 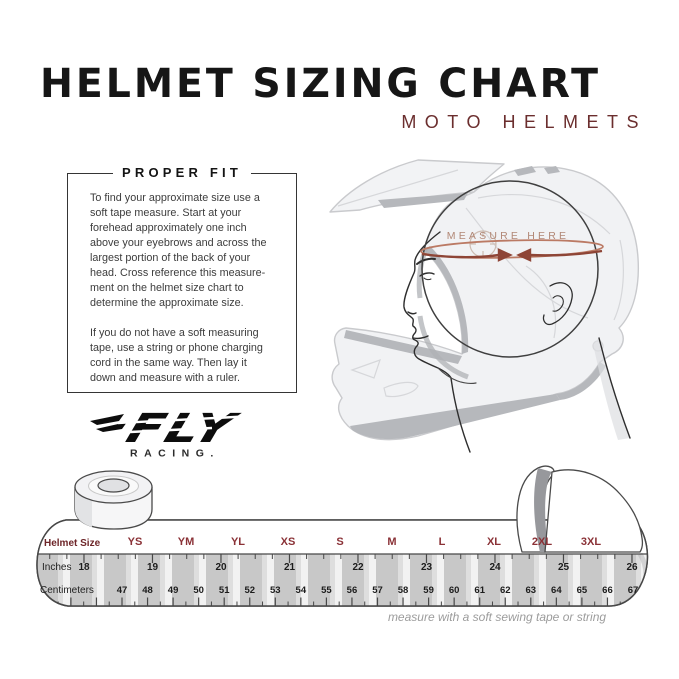 I want to click on page-title: HELMET SIZING CHART, so click(x=320, y=84).